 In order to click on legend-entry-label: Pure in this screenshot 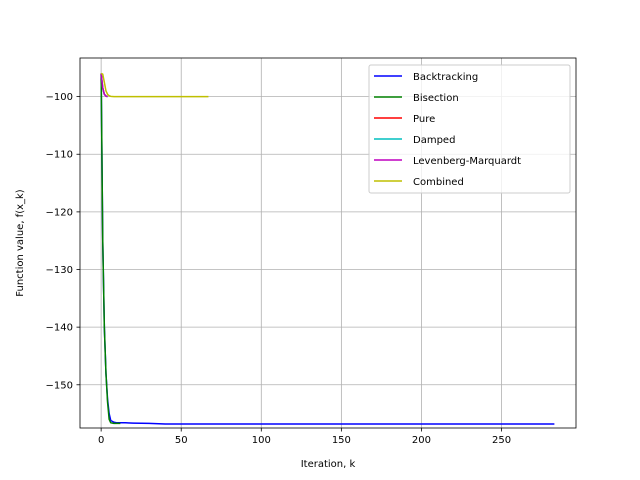, I will do `click(424, 119)`.